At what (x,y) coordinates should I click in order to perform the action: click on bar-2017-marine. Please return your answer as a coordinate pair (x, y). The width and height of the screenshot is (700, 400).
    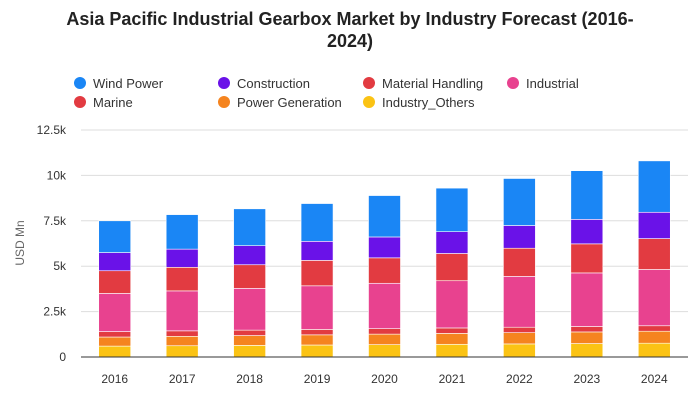
    Looking at the image, I should click on (182, 333).